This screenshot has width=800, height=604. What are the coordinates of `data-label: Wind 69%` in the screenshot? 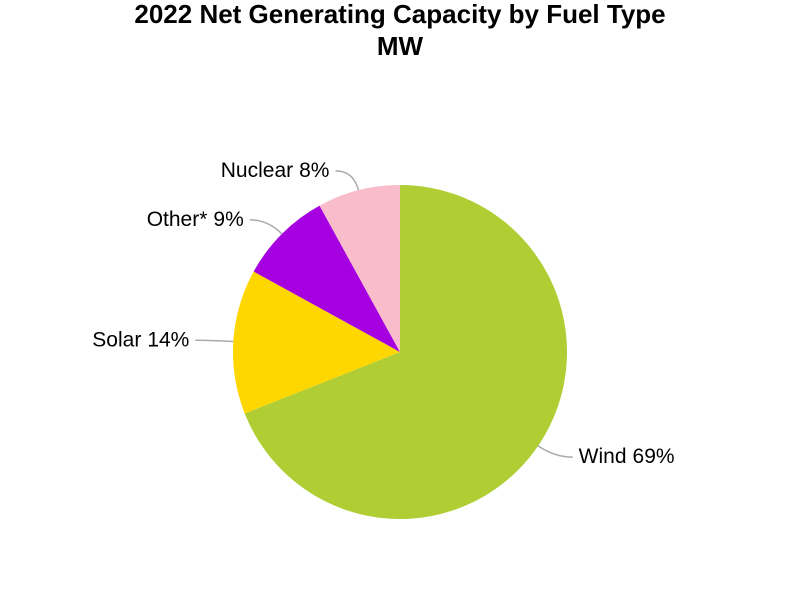 It's located at (627, 456).